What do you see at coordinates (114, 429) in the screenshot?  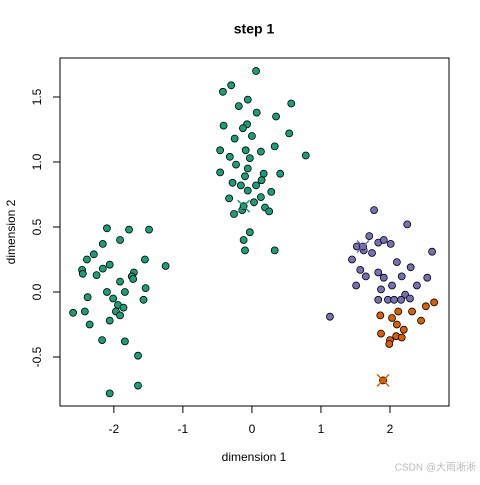 I see `x-tick-label: -2` at bounding box center [114, 429].